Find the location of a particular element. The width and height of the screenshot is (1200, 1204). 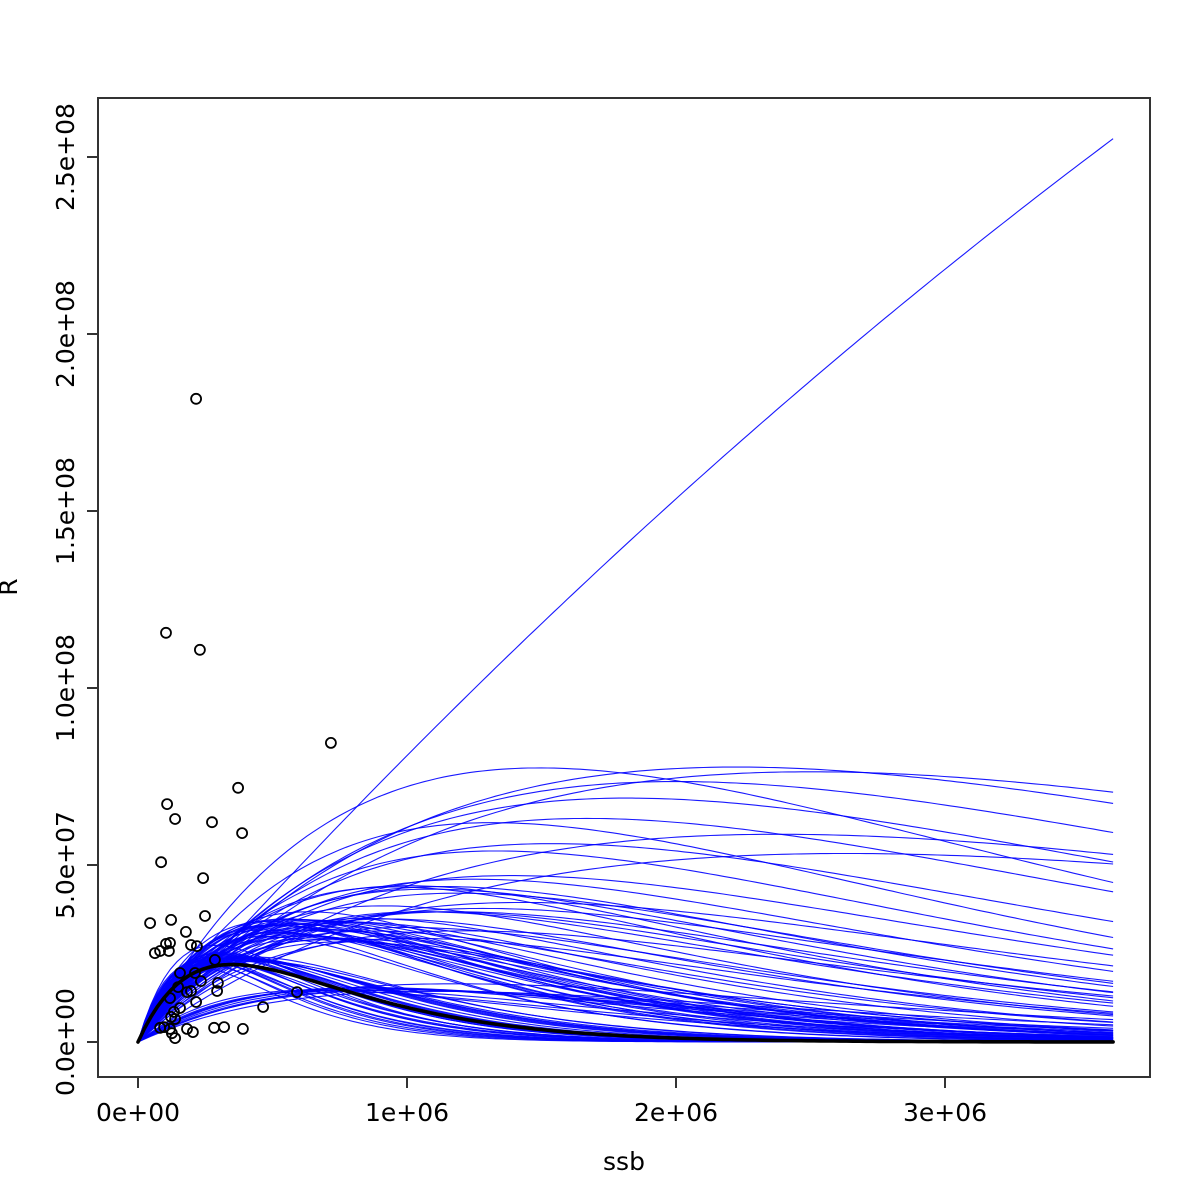

y-tick-label-2: 1.0e+08 is located at coordinates (65, 688).